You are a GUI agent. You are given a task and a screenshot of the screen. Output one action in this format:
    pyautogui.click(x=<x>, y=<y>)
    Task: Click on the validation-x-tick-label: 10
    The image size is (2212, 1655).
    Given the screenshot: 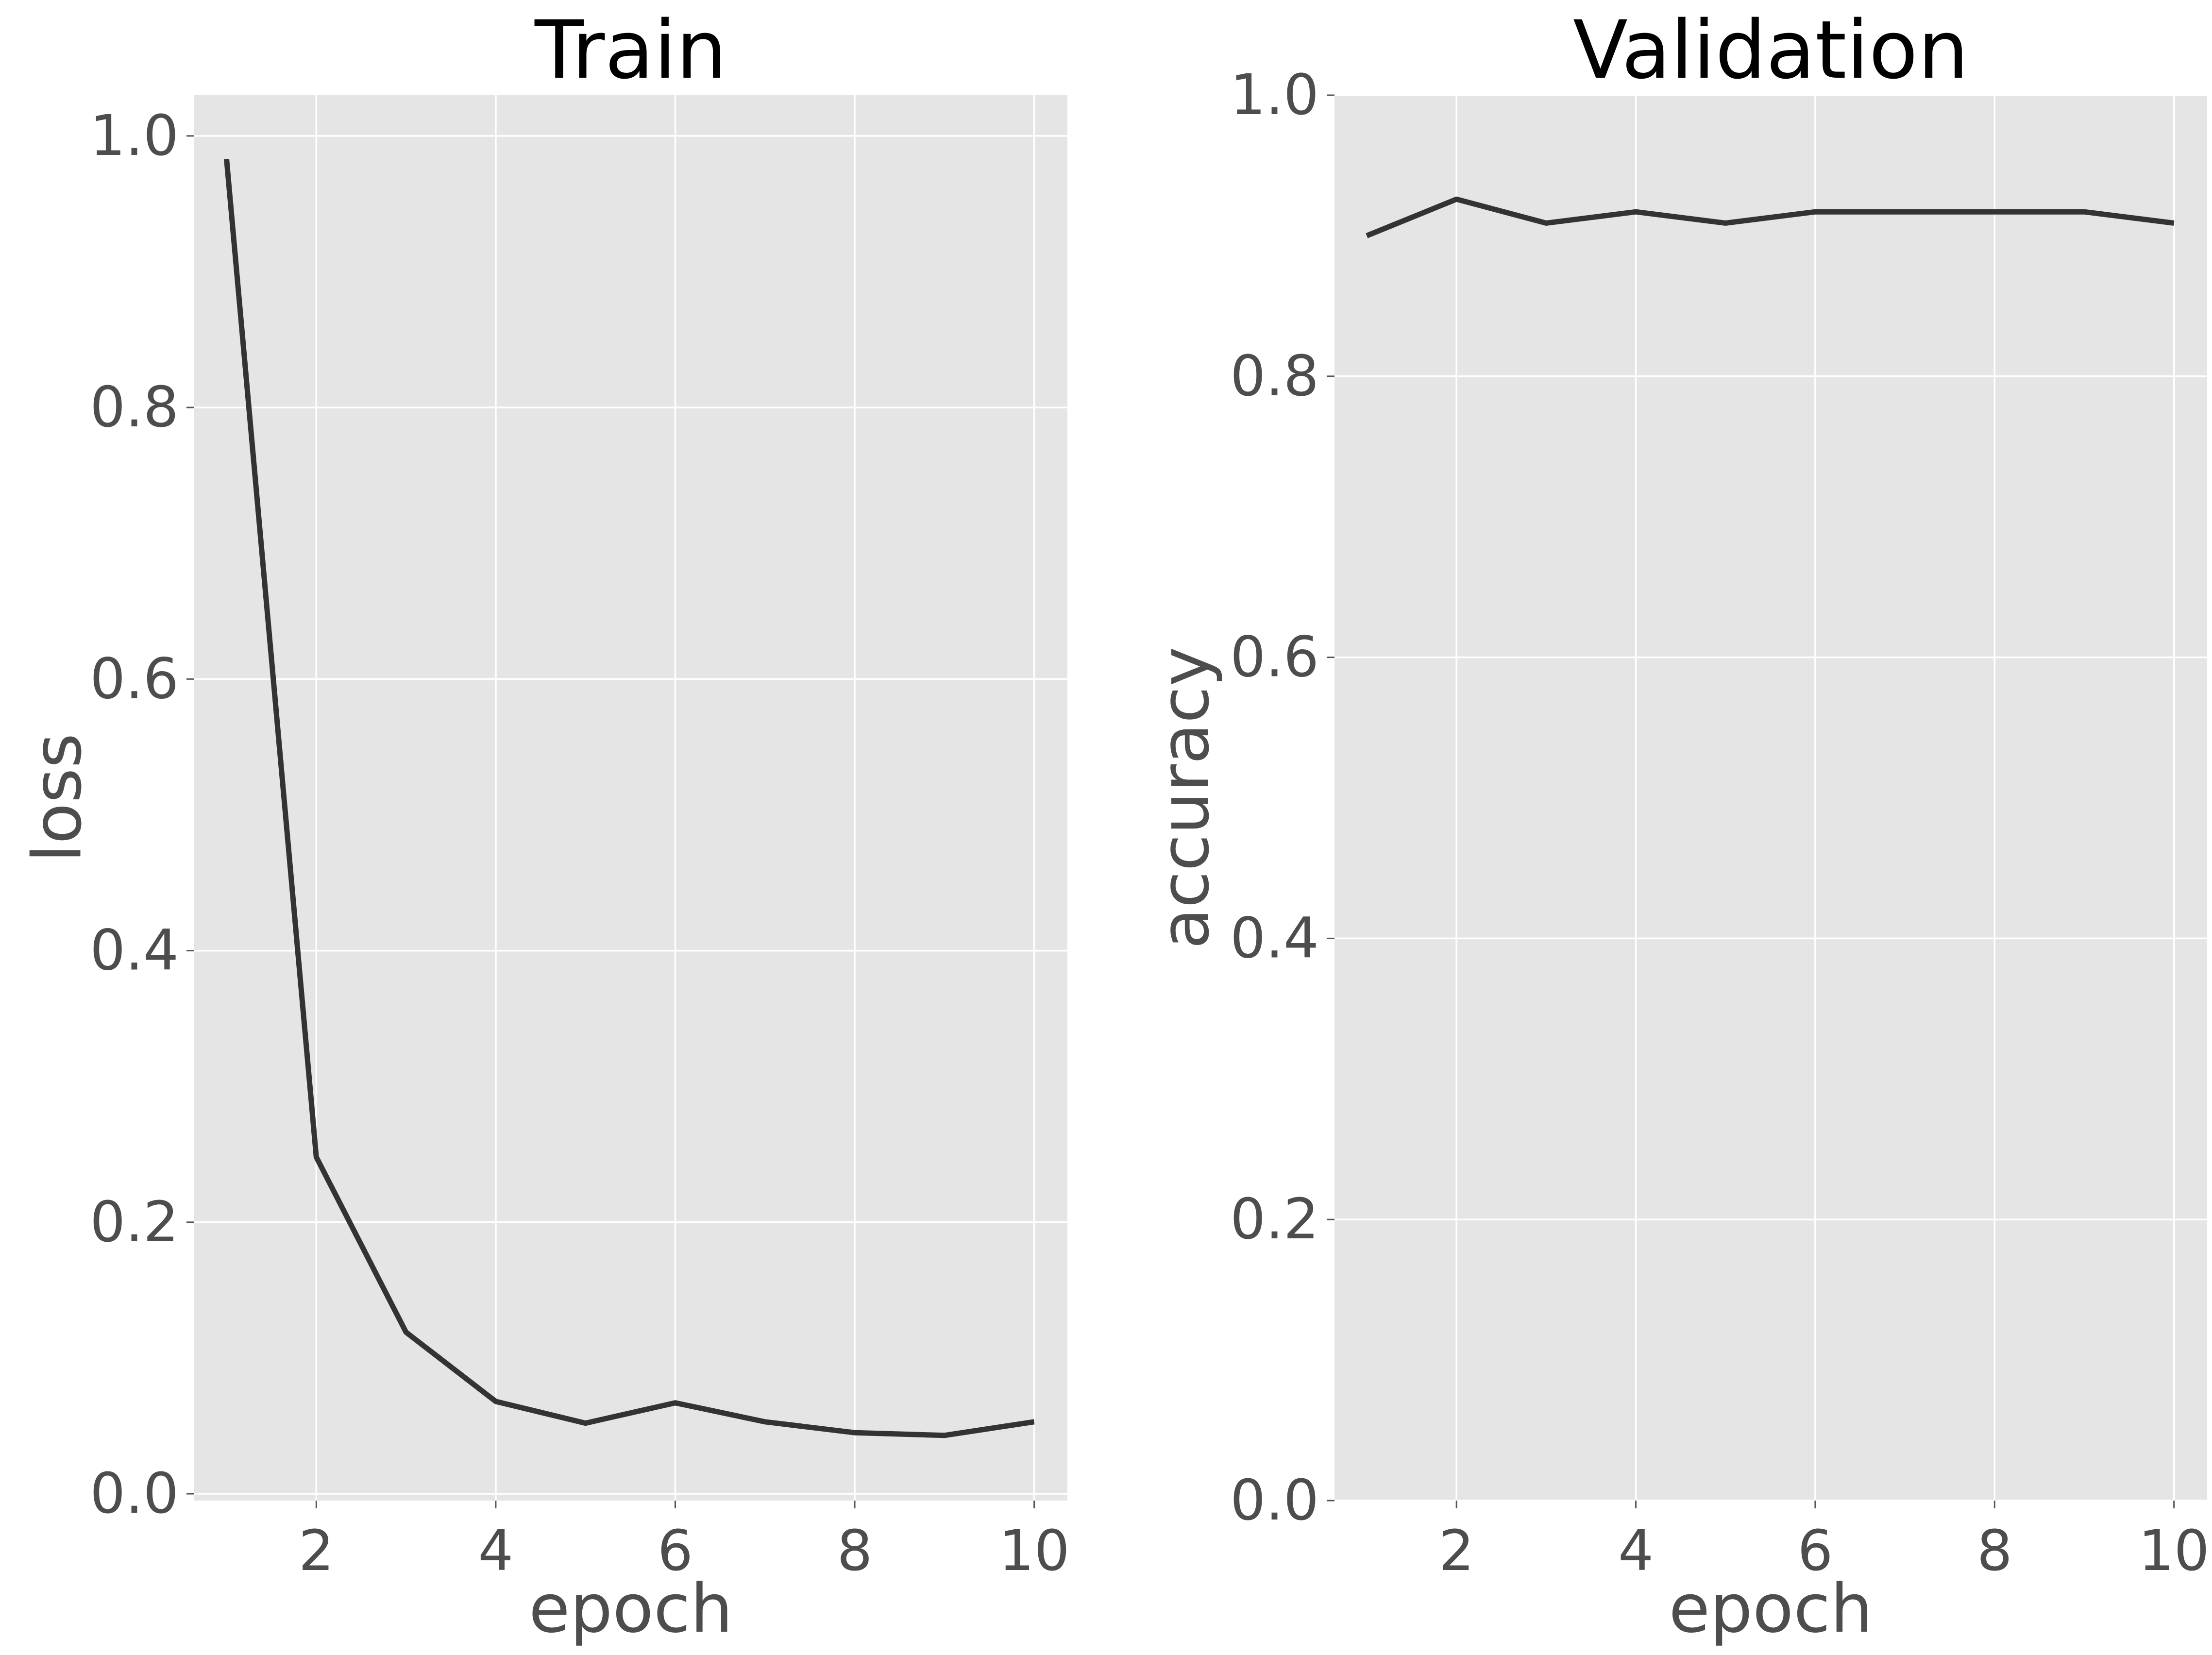 What is the action you would take?
    pyautogui.click(x=2174, y=1551)
    